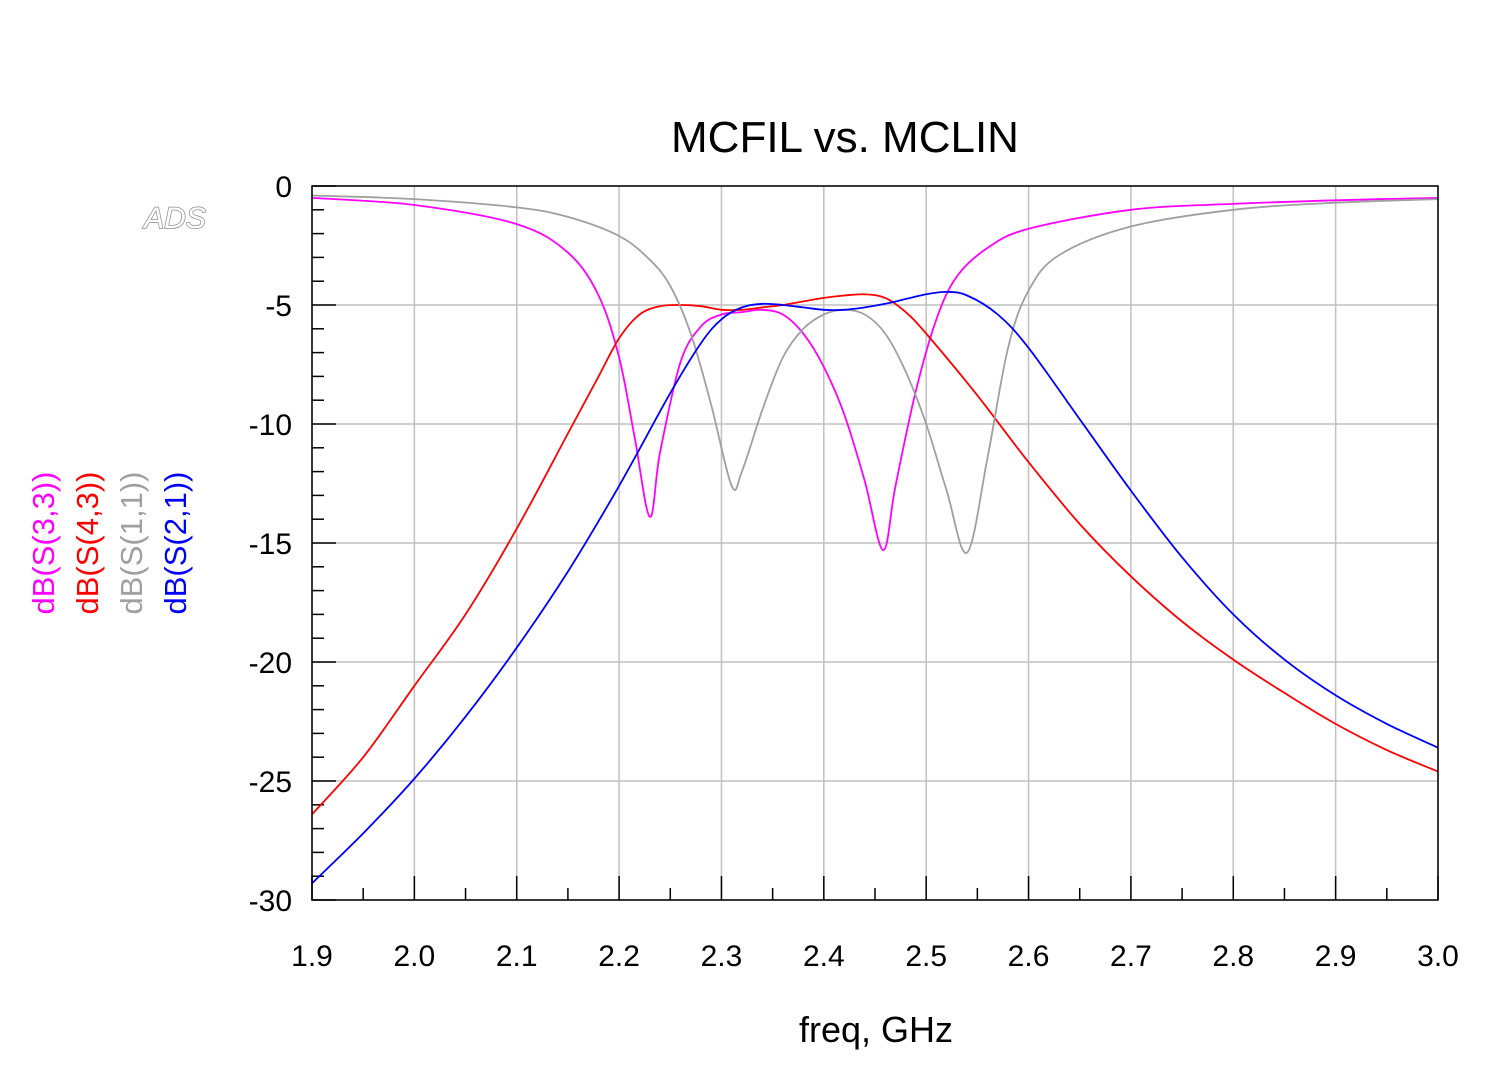 This screenshot has height=1088, width=1487. What do you see at coordinates (283, 187) in the screenshot?
I see `y-tick-label: 0` at bounding box center [283, 187].